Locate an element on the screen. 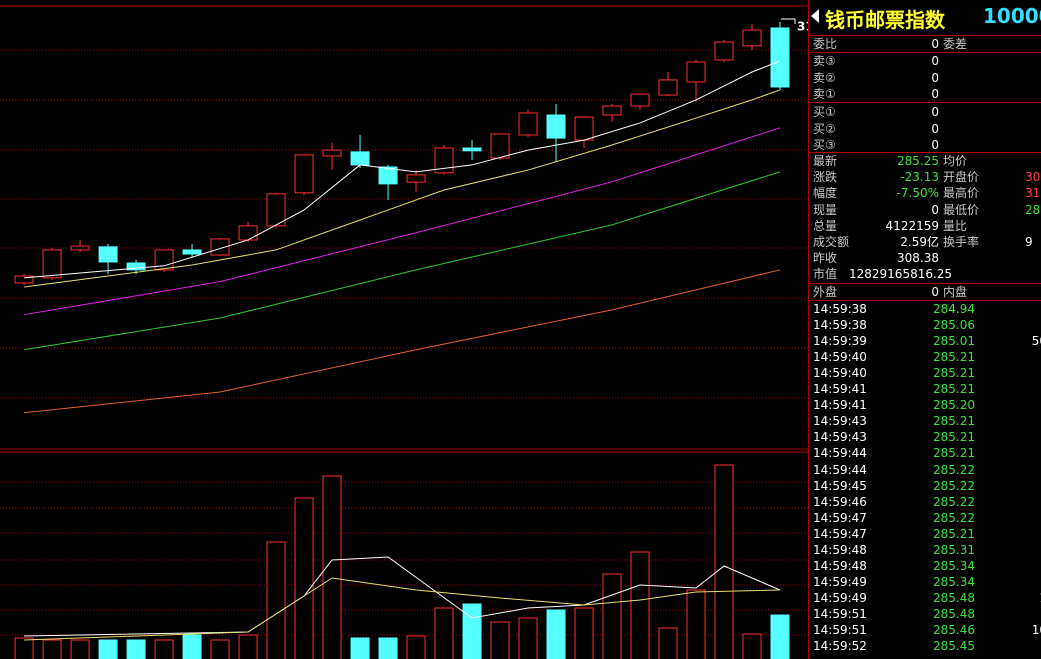  value: 2.59亿 is located at coordinates (919, 242).